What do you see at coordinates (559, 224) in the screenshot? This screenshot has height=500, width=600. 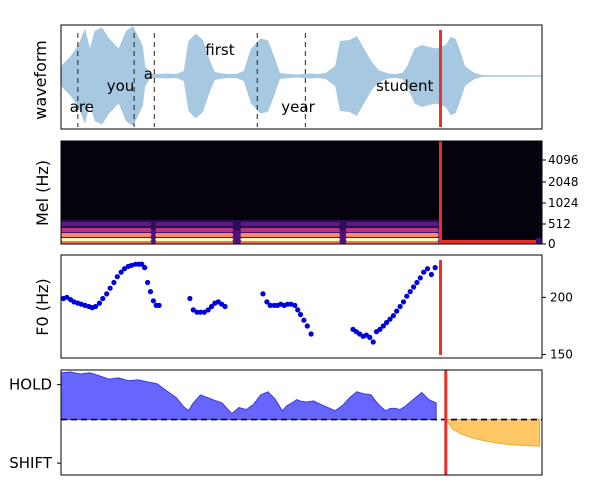 I see `mel-ytick-label: 512` at bounding box center [559, 224].